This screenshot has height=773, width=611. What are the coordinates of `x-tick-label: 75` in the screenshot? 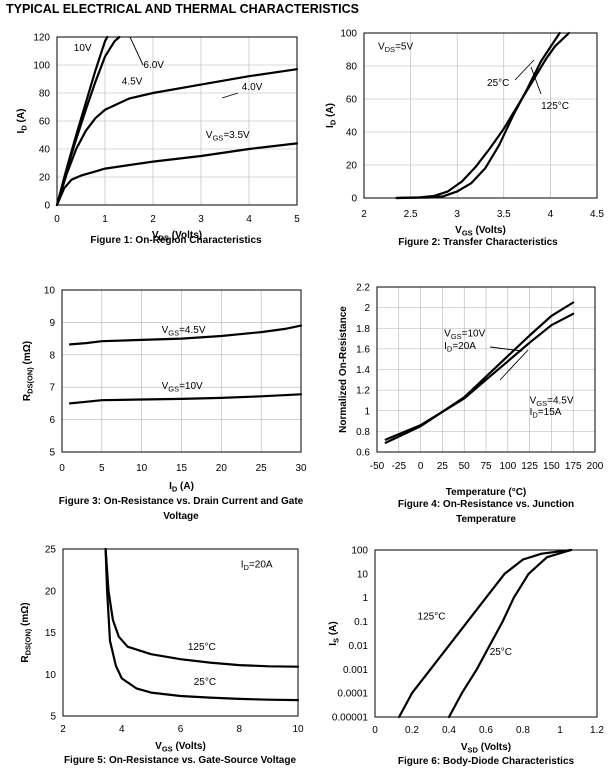 It's located at (486, 466).